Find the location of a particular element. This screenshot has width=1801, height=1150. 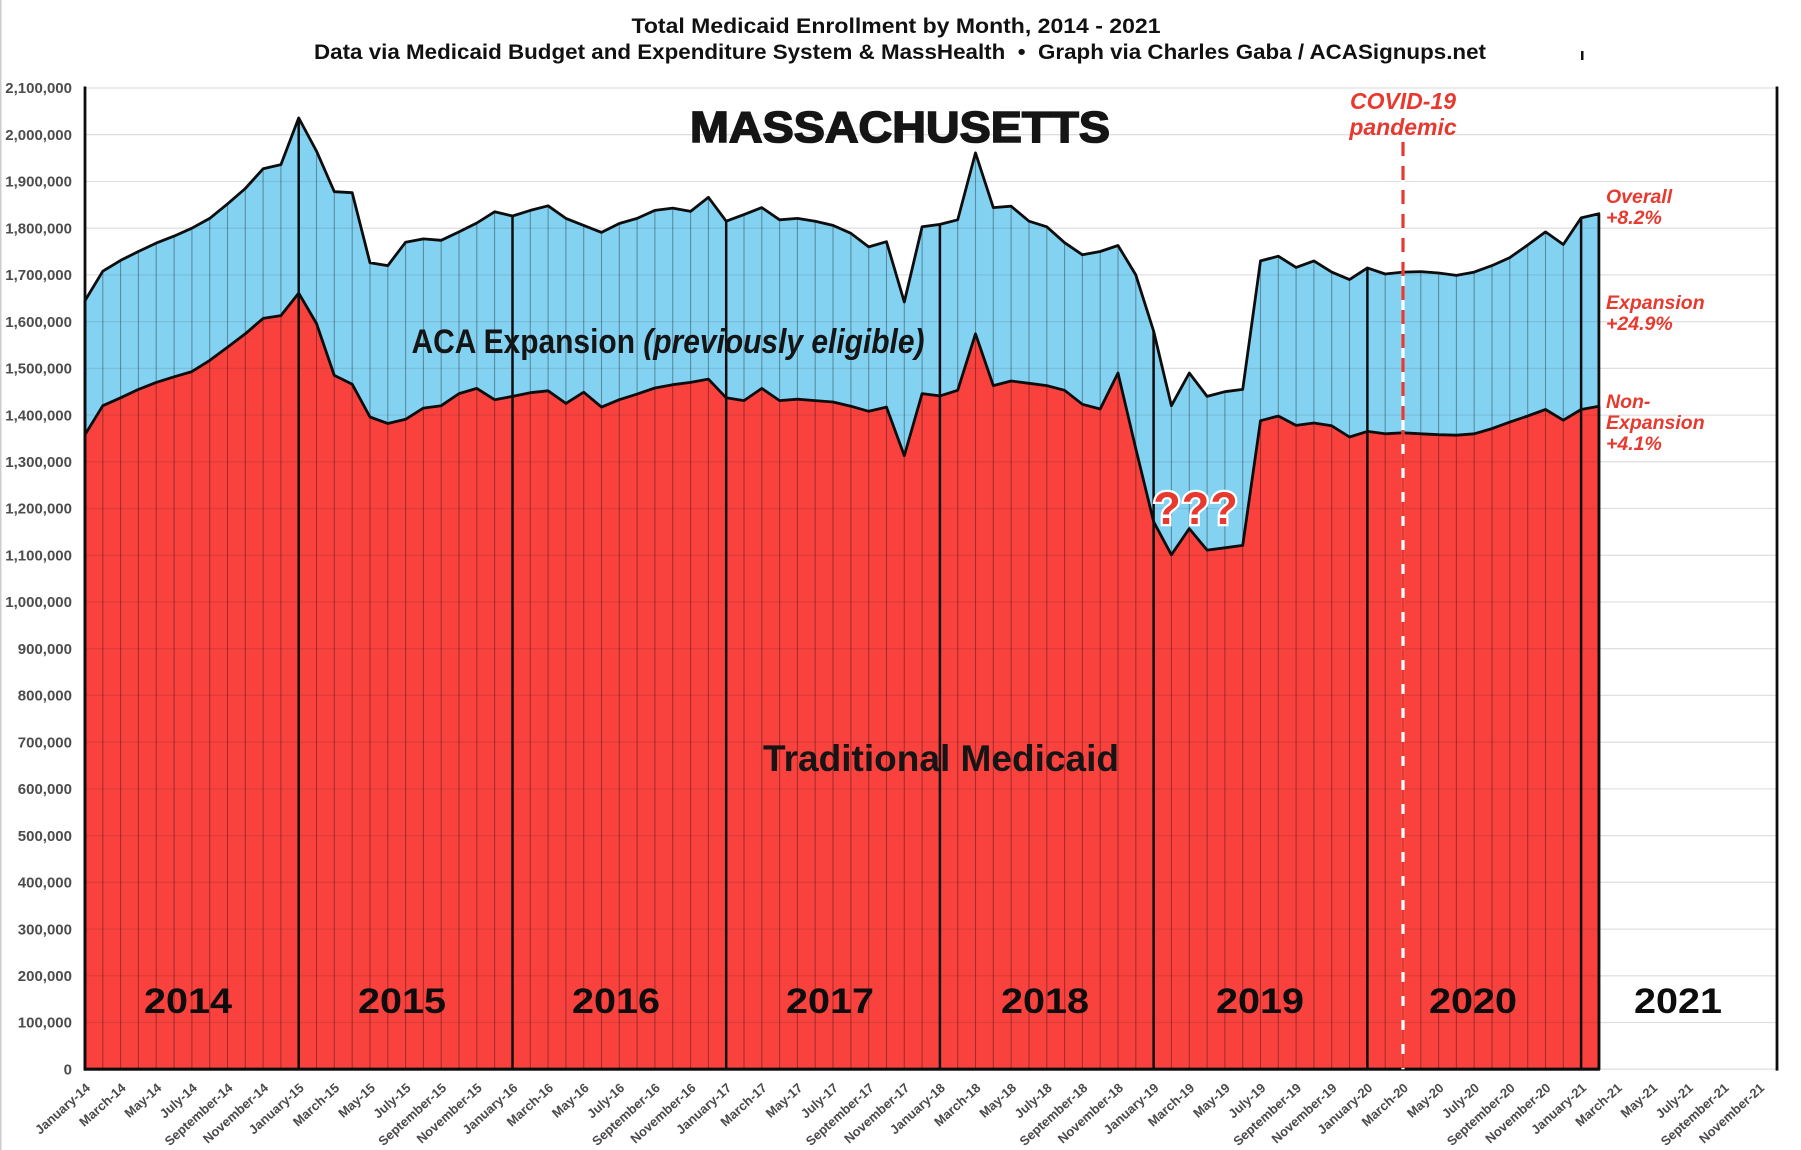

svg-text:ACA Expansion (previously elig: ACA Expansion (previously eligible) is located at coordinates (668, 342).